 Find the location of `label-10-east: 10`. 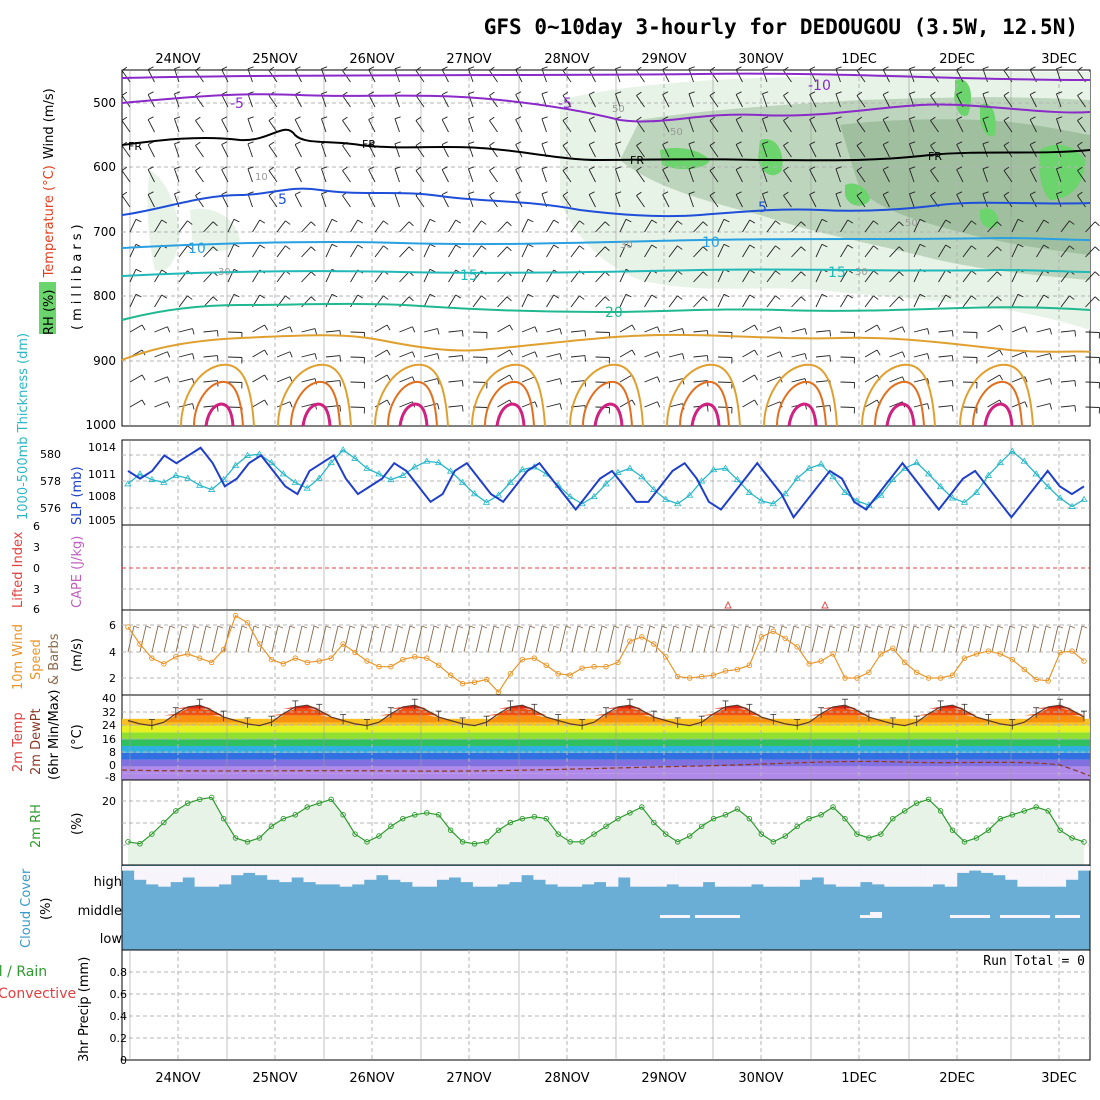

label-10-east: 10 is located at coordinates (711, 243).